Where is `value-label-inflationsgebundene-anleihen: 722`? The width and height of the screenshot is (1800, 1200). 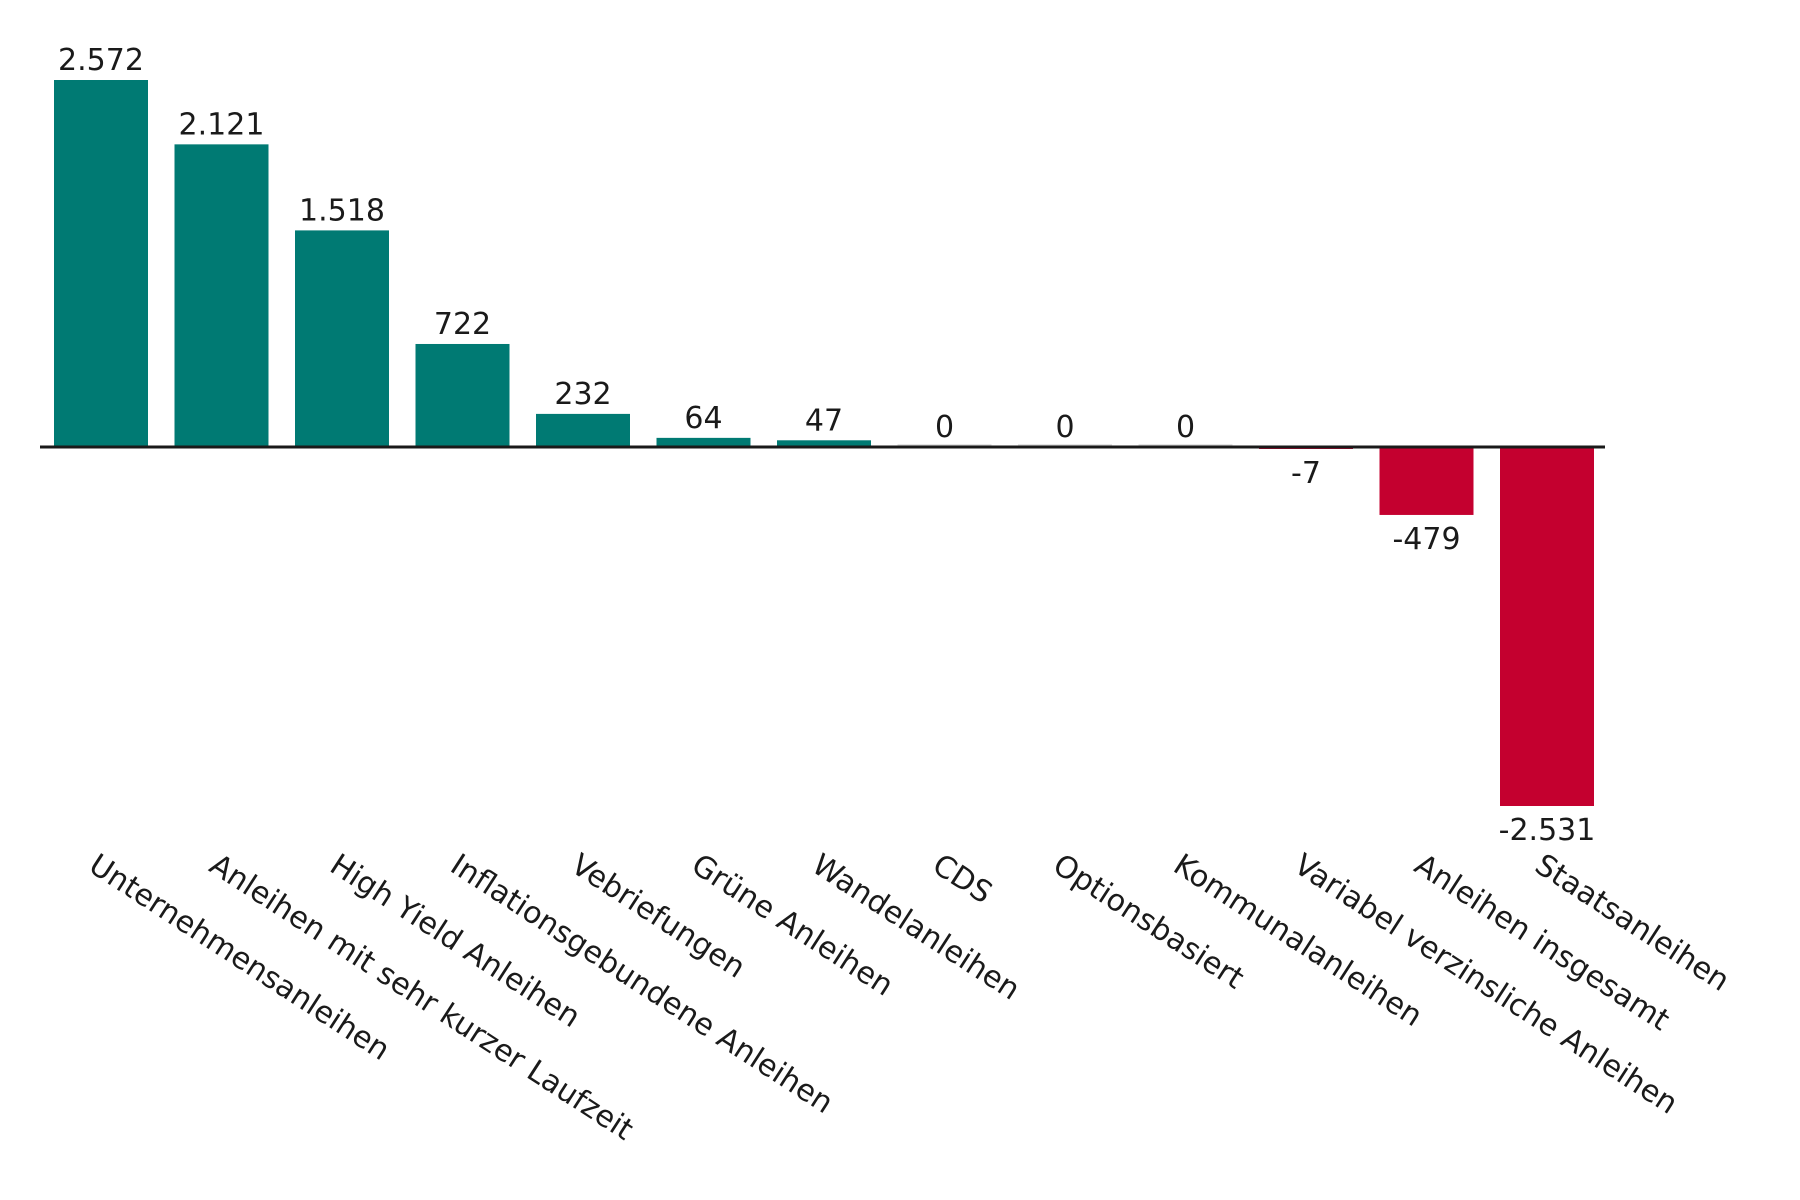 value-label-inflationsgebundene-anleihen: 722 is located at coordinates (462, 324).